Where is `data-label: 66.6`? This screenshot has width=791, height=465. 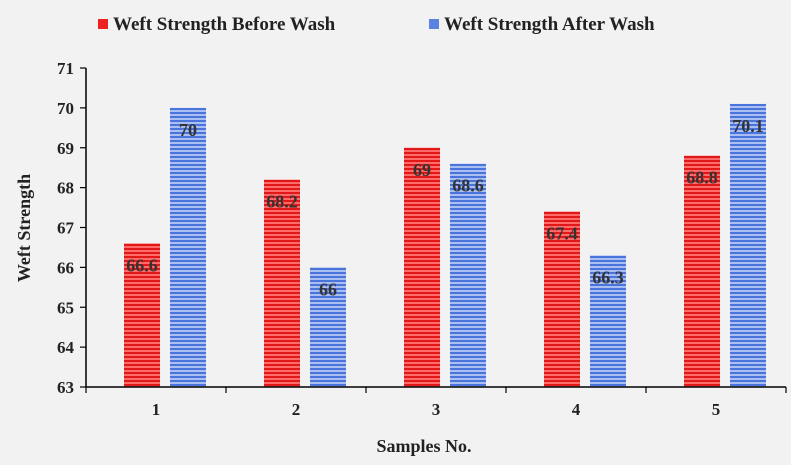 data-label: 66.6 is located at coordinates (142, 265).